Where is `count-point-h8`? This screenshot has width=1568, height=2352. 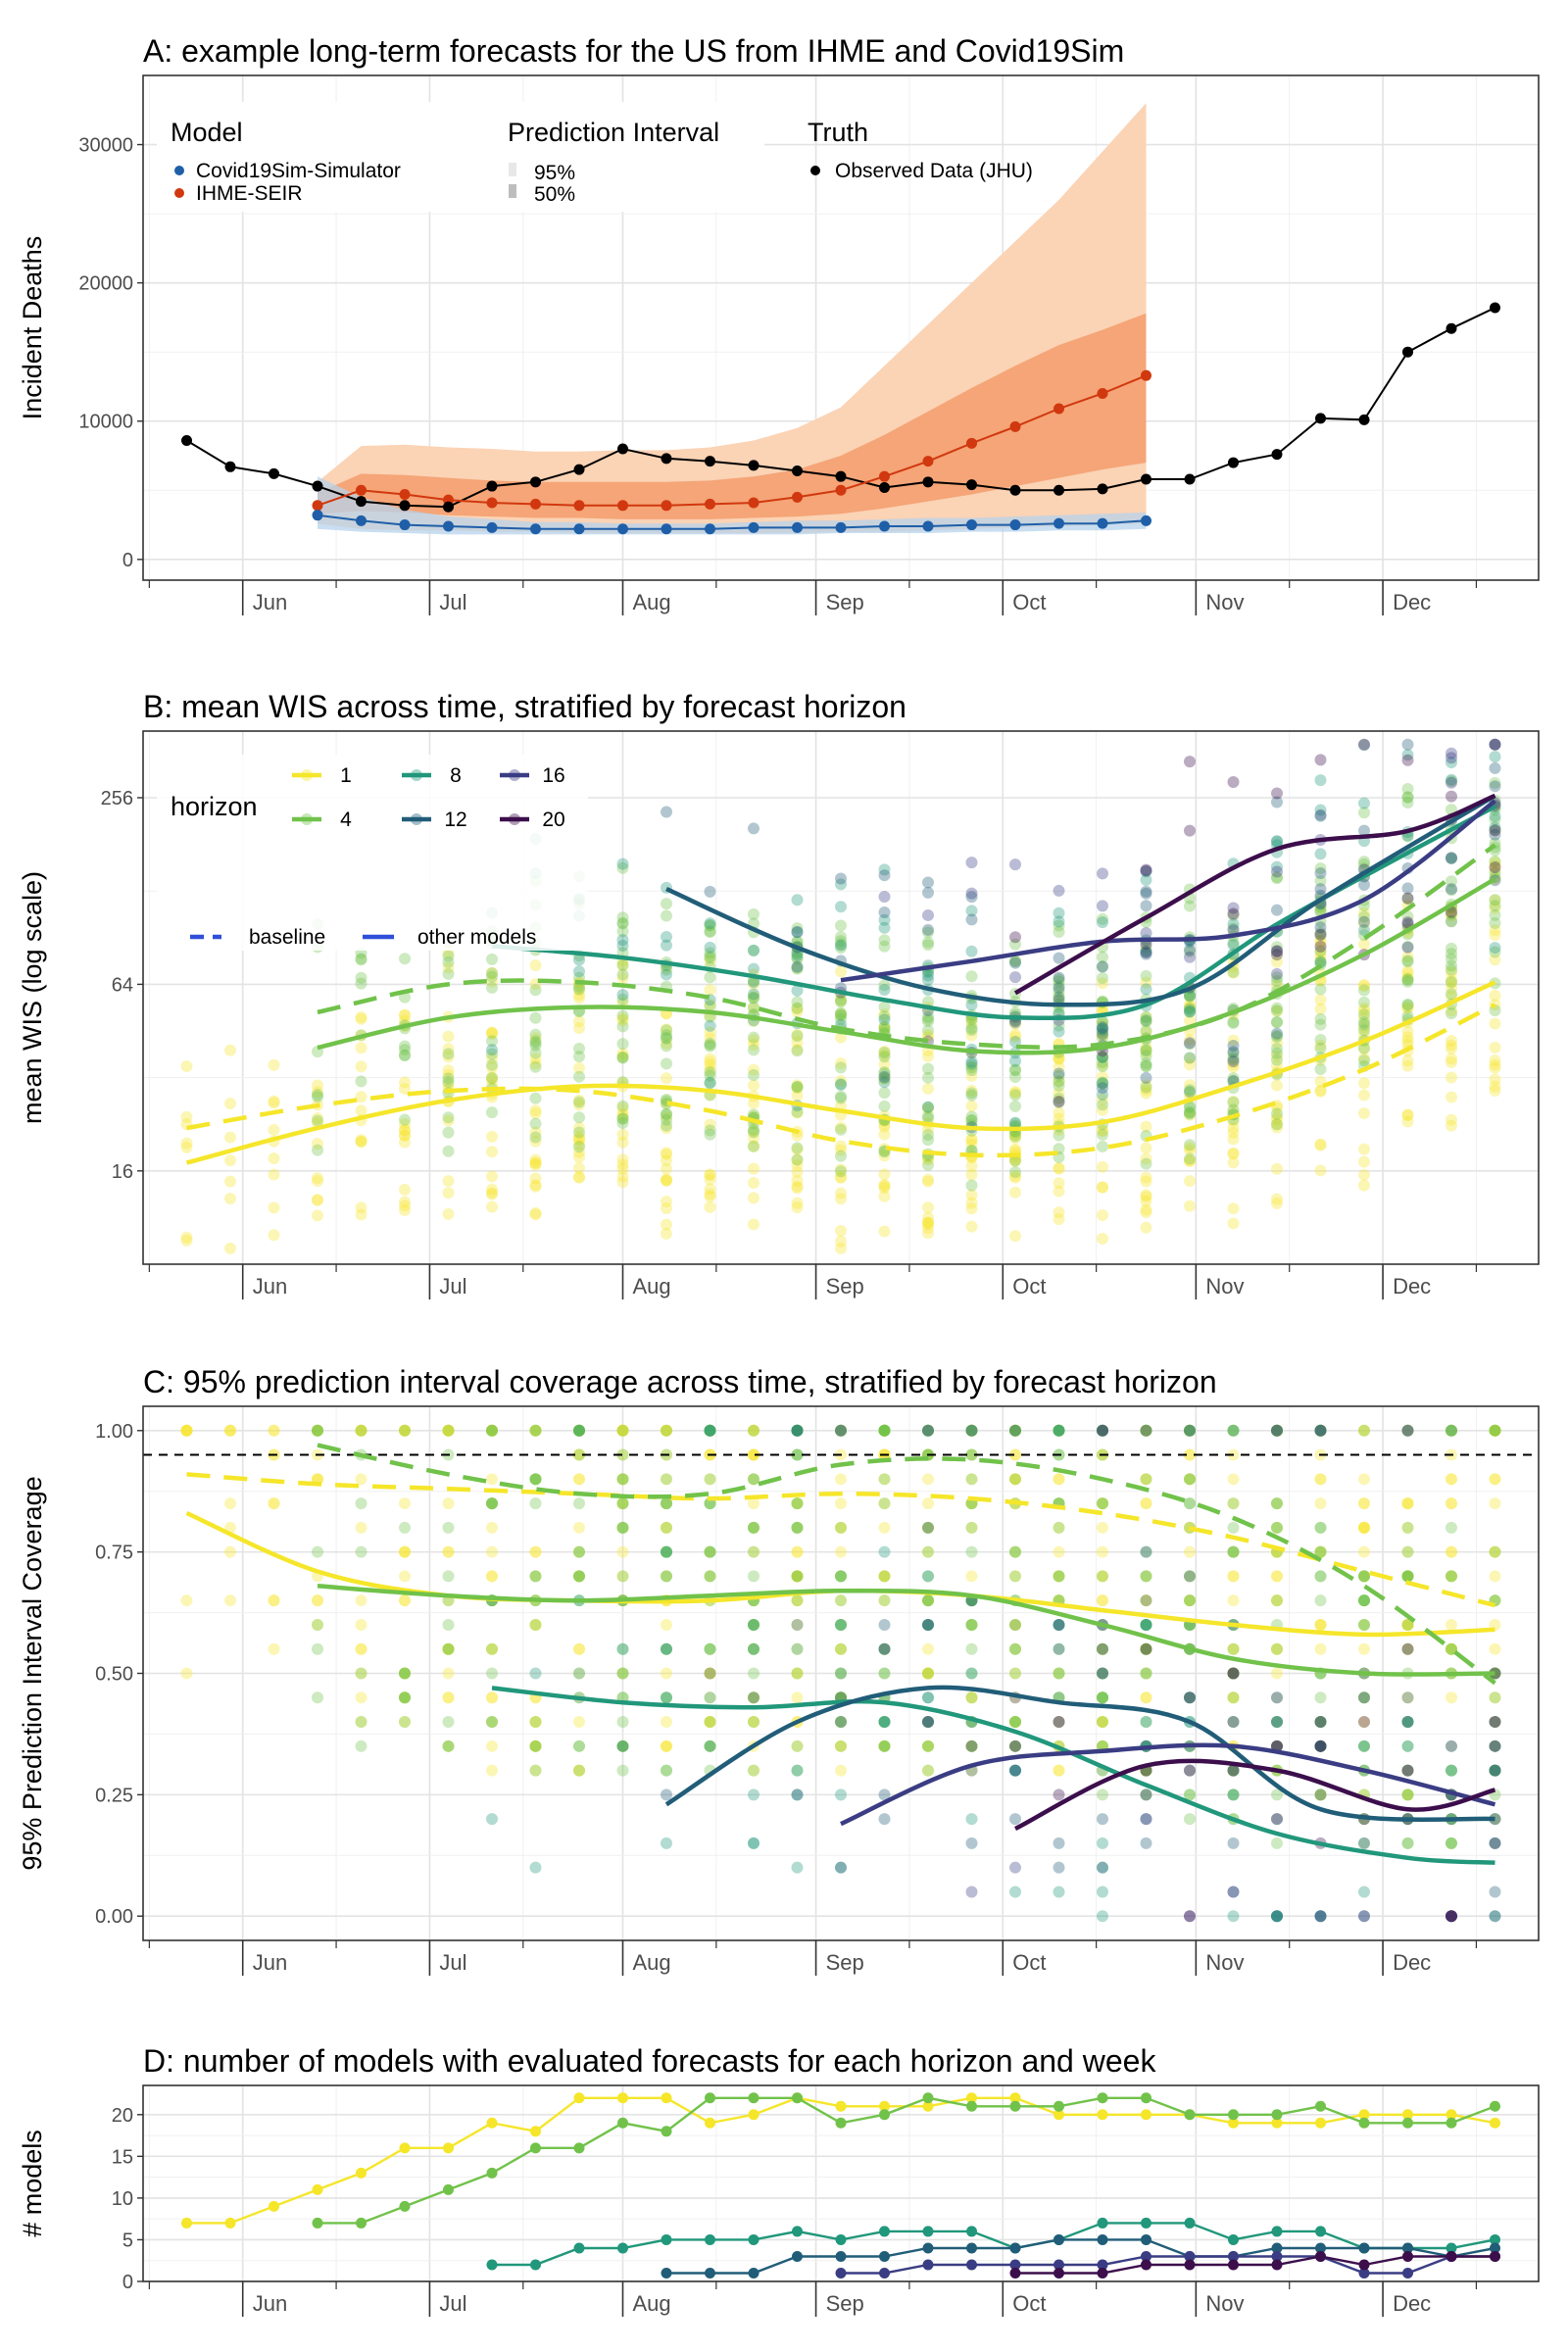
count-point-h8 is located at coordinates (666, 2239).